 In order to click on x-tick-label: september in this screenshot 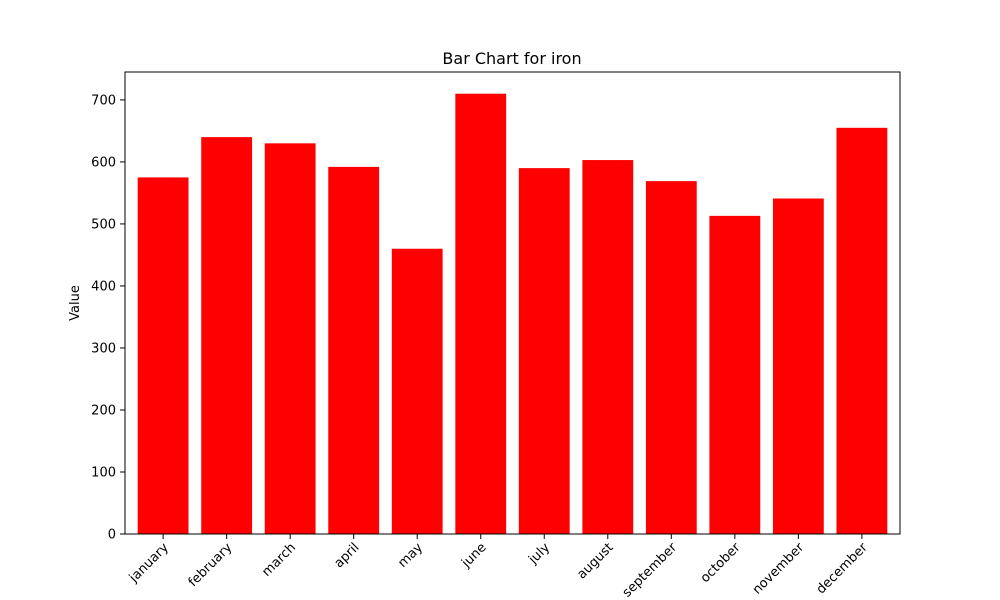, I will do `click(650, 570)`.